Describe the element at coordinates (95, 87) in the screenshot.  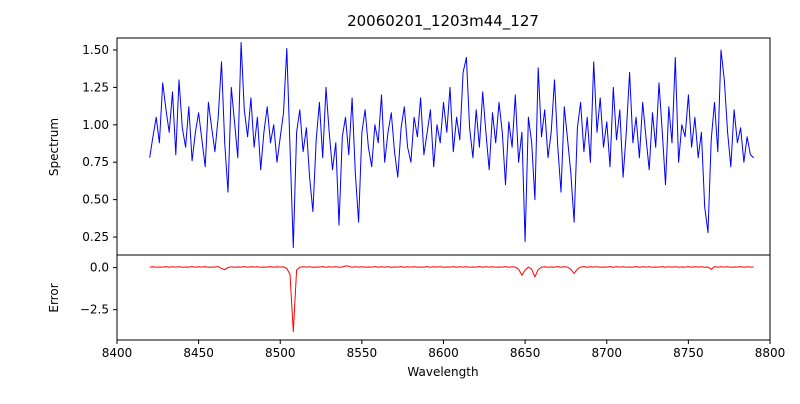
I see `spectrum-y-tick-label: 1.25` at that location.